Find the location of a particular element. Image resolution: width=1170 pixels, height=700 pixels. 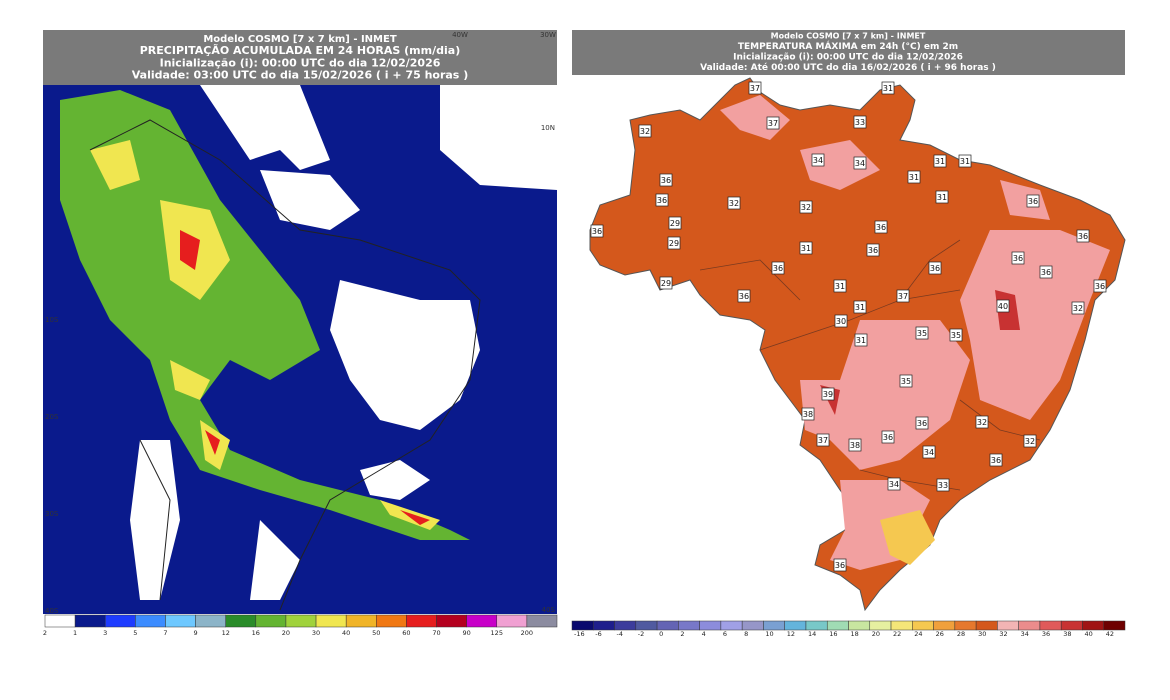

colorbar-label: 0 is located at coordinates (661, 634).